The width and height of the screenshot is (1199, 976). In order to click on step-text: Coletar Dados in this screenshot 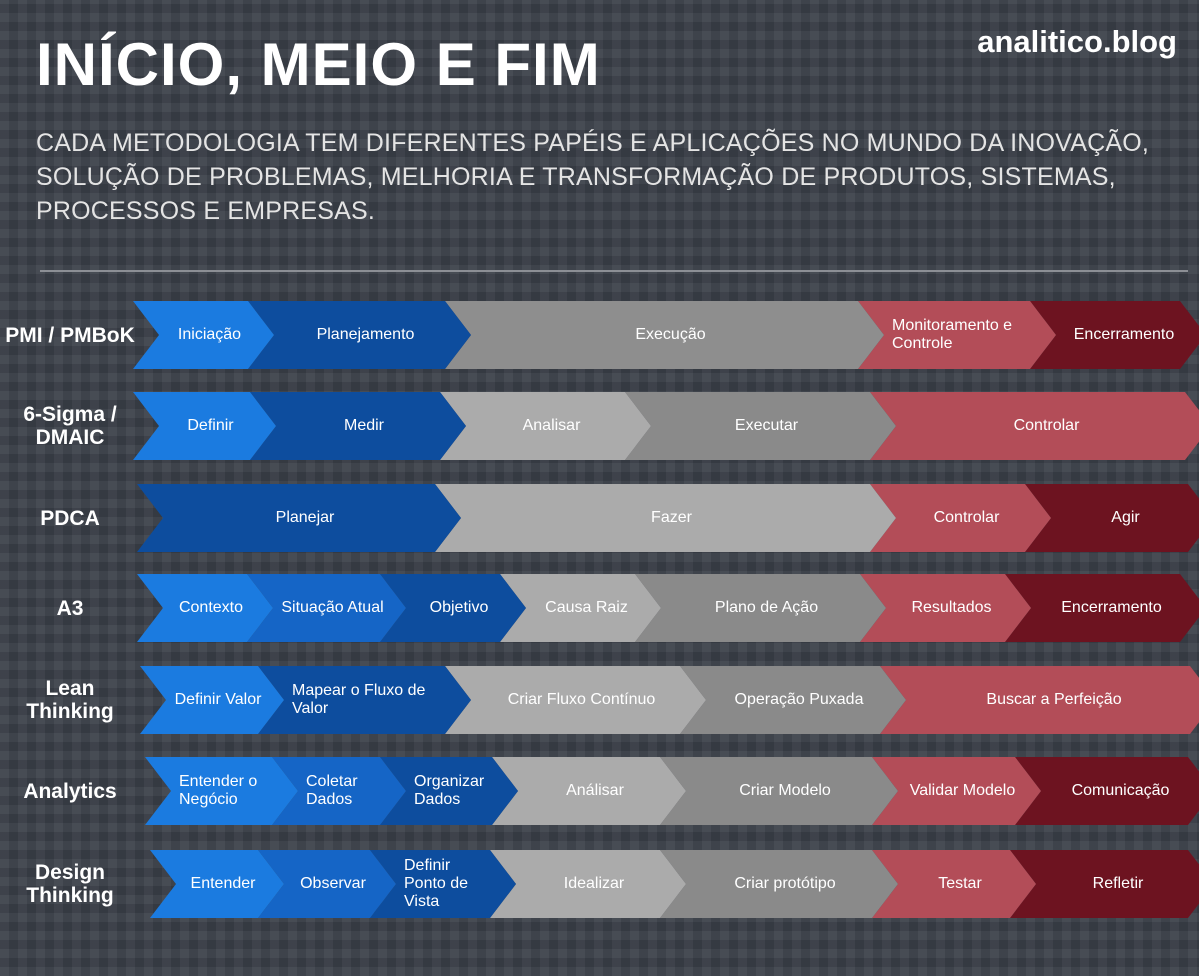, I will do `click(332, 790)`.